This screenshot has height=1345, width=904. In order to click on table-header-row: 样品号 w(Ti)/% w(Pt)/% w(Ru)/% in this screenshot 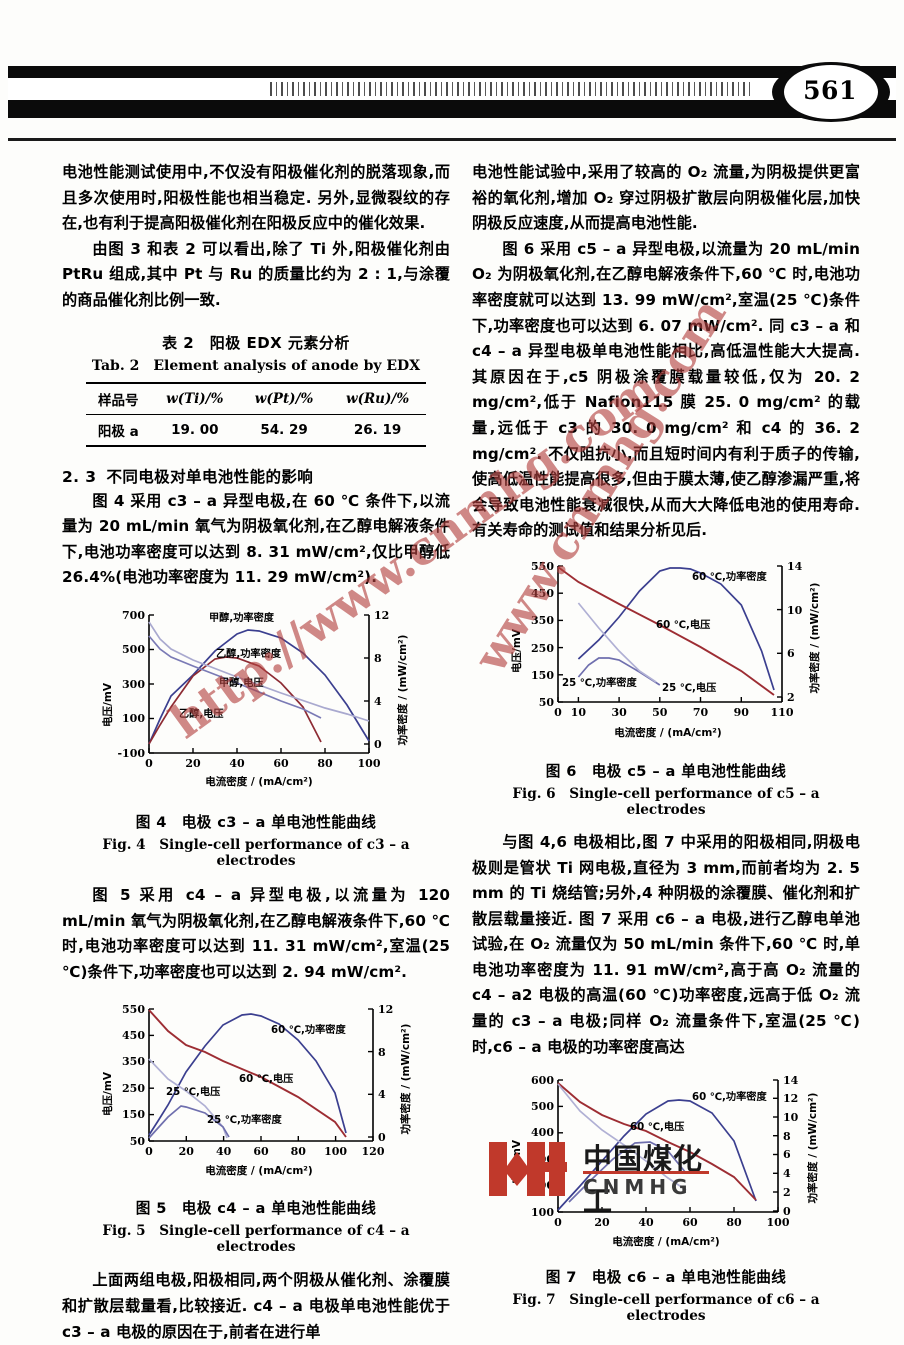, I will do `click(256, 398)`.